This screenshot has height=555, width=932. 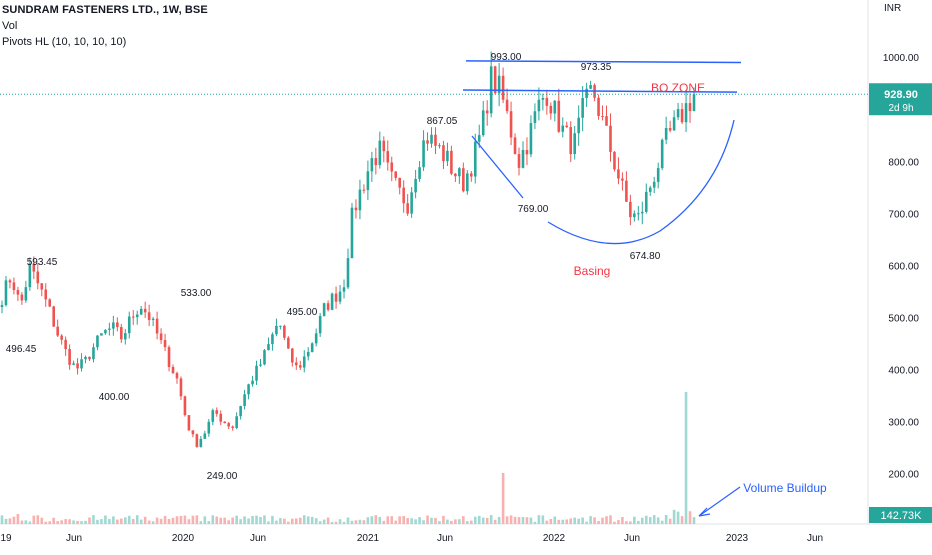 What do you see at coordinates (641, 182) in the screenshot?
I see `basing-curve` at bounding box center [641, 182].